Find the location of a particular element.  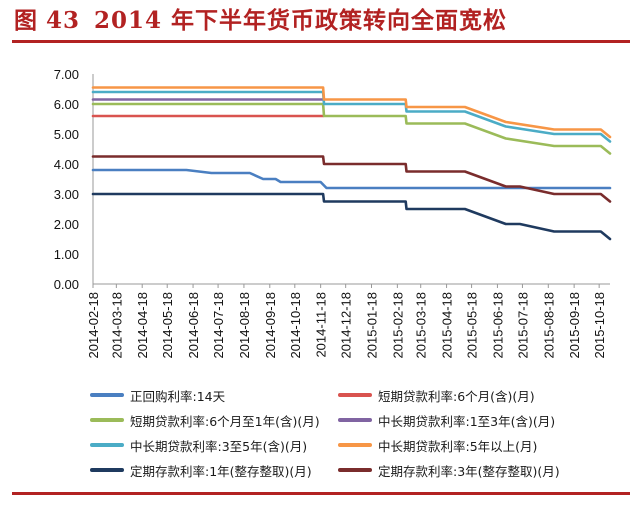

legend-label: 正回购利率:14天 is located at coordinates (178, 396).